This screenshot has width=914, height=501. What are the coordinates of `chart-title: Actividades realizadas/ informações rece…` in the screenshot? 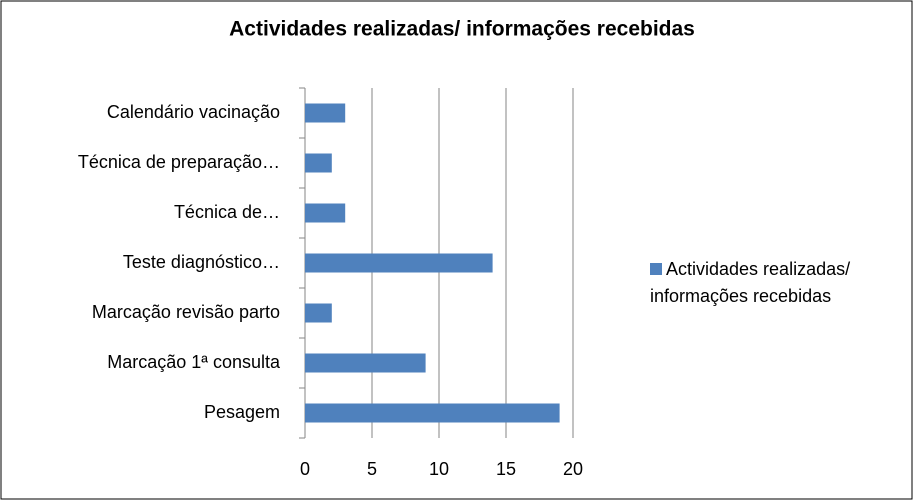 It's located at (462, 29).